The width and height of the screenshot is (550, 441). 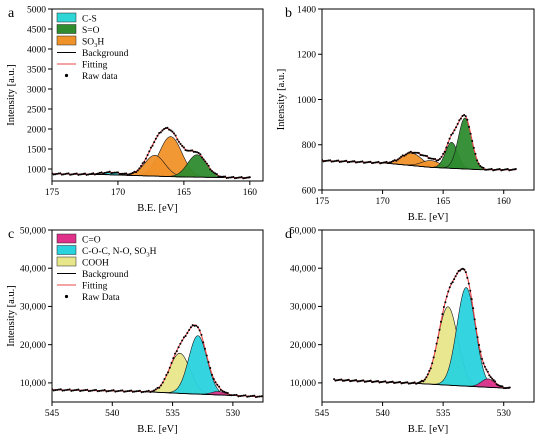 I want to click on y-tick-label: 800, so click(x=309, y=146).